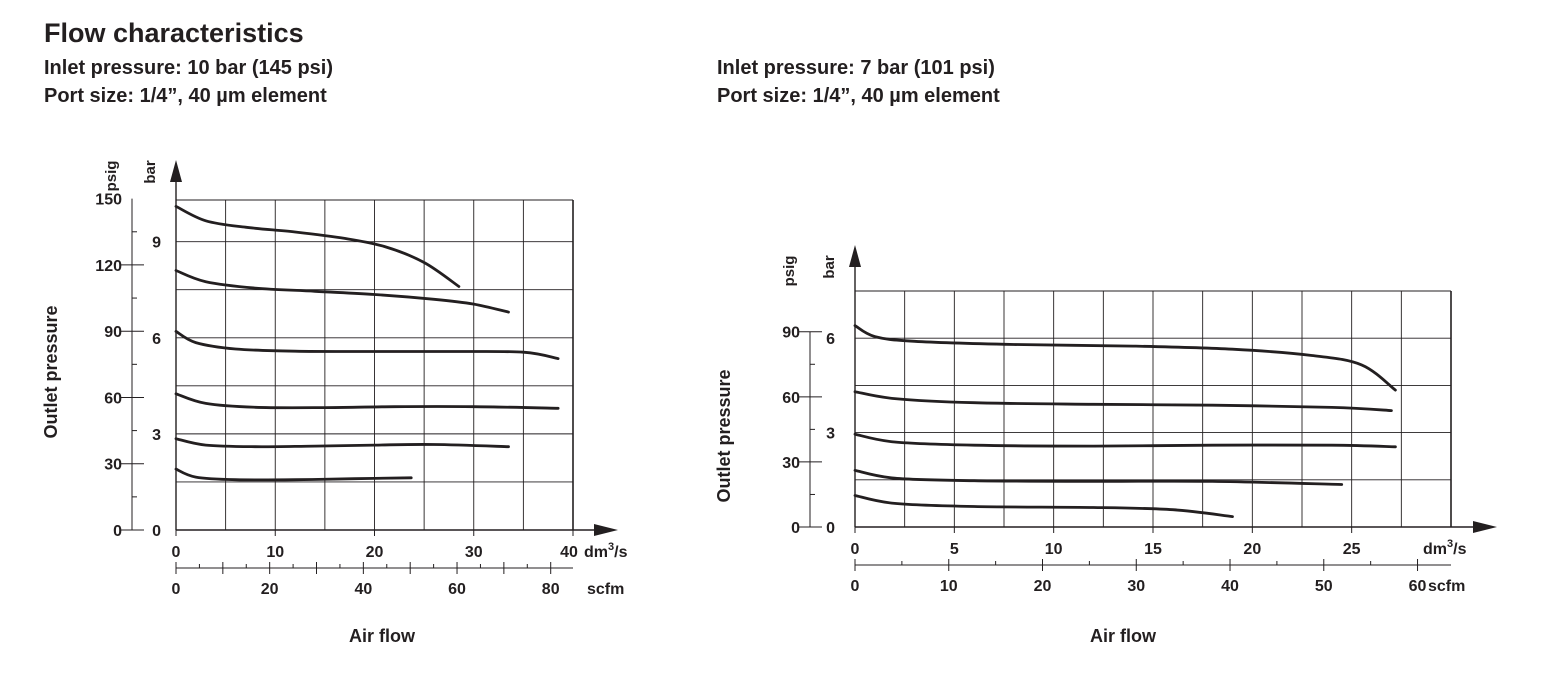  Describe the element at coordinates (113, 465) in the screenshot. I see `chart1-psig-tick-label: 30` at that location.